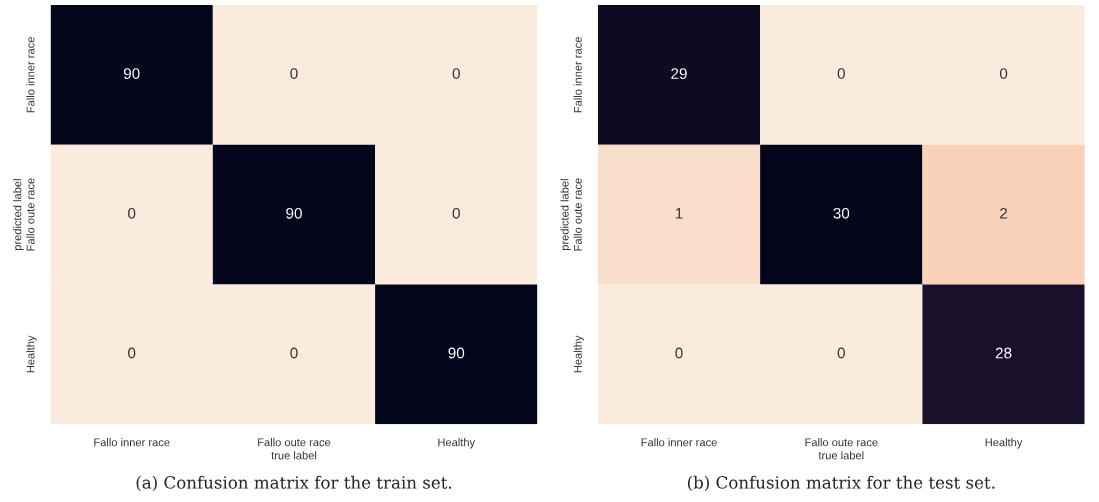 This screenshot has height=502, width=1099. What do you see at coordinates (841, 213) in the screenshot?
I see `data-label: 30` at bounding box center [841, 213].